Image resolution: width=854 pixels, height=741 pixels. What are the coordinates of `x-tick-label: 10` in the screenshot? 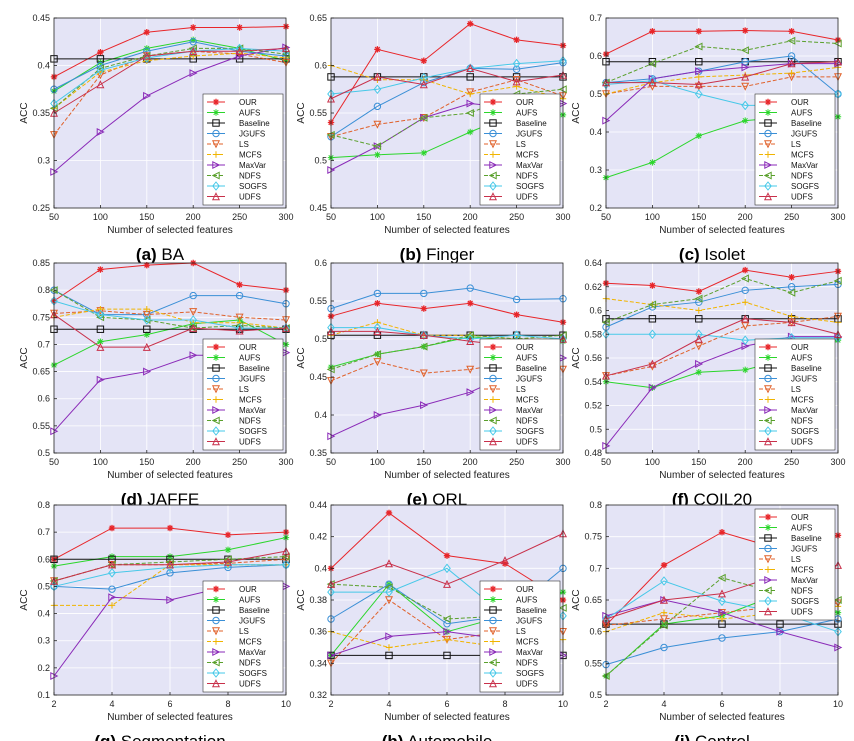 It's located at (563, 704).